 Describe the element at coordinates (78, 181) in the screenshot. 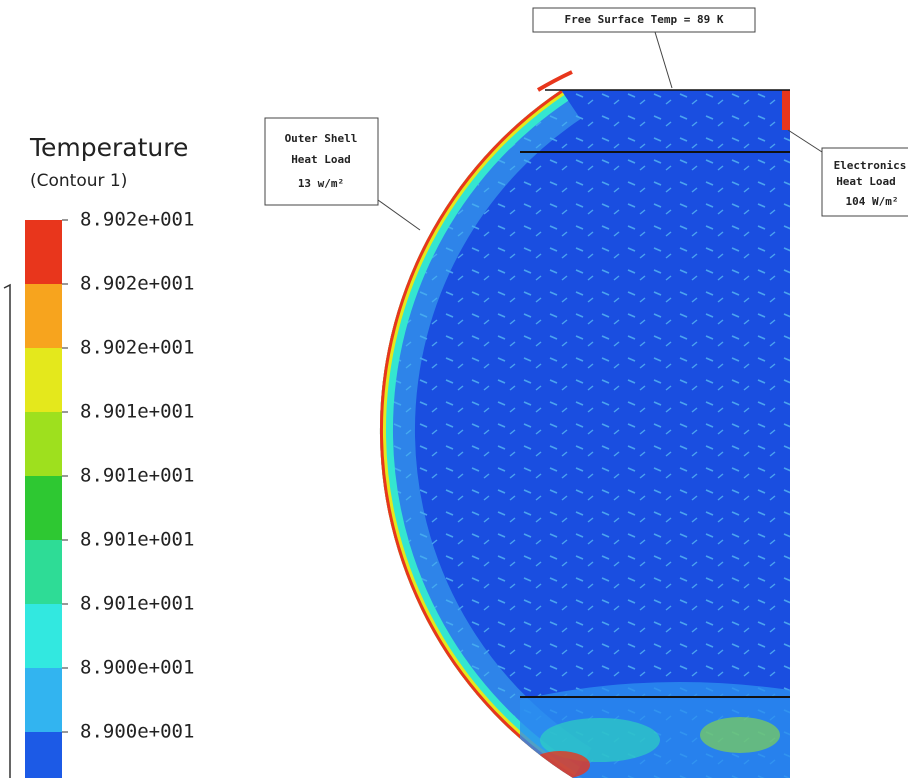

I see `legend-subtitle: (Contour 1)` at that location.